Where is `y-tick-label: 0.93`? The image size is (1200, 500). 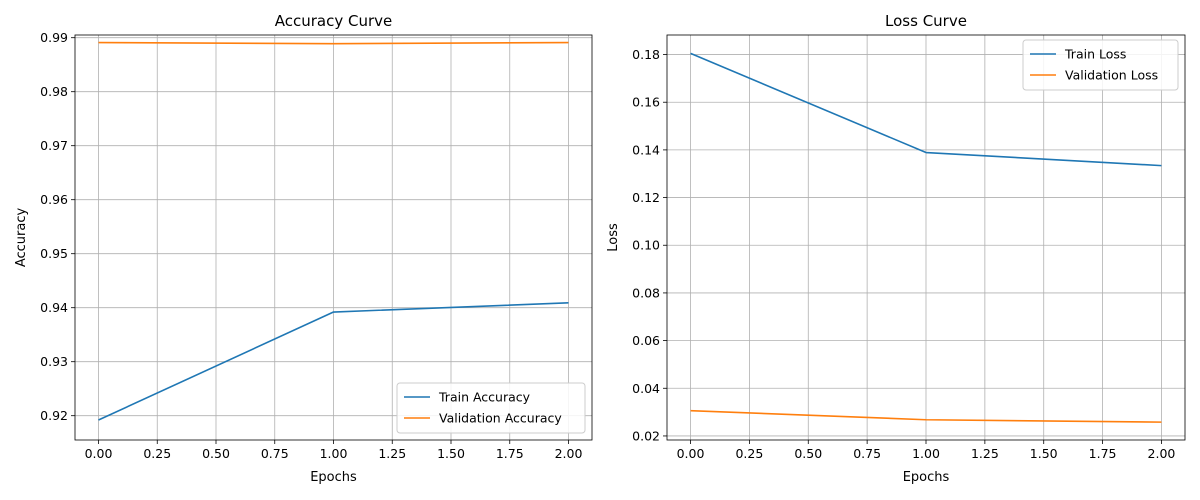 y-tick-label: 0.93 is located at coordinates (54, 361).